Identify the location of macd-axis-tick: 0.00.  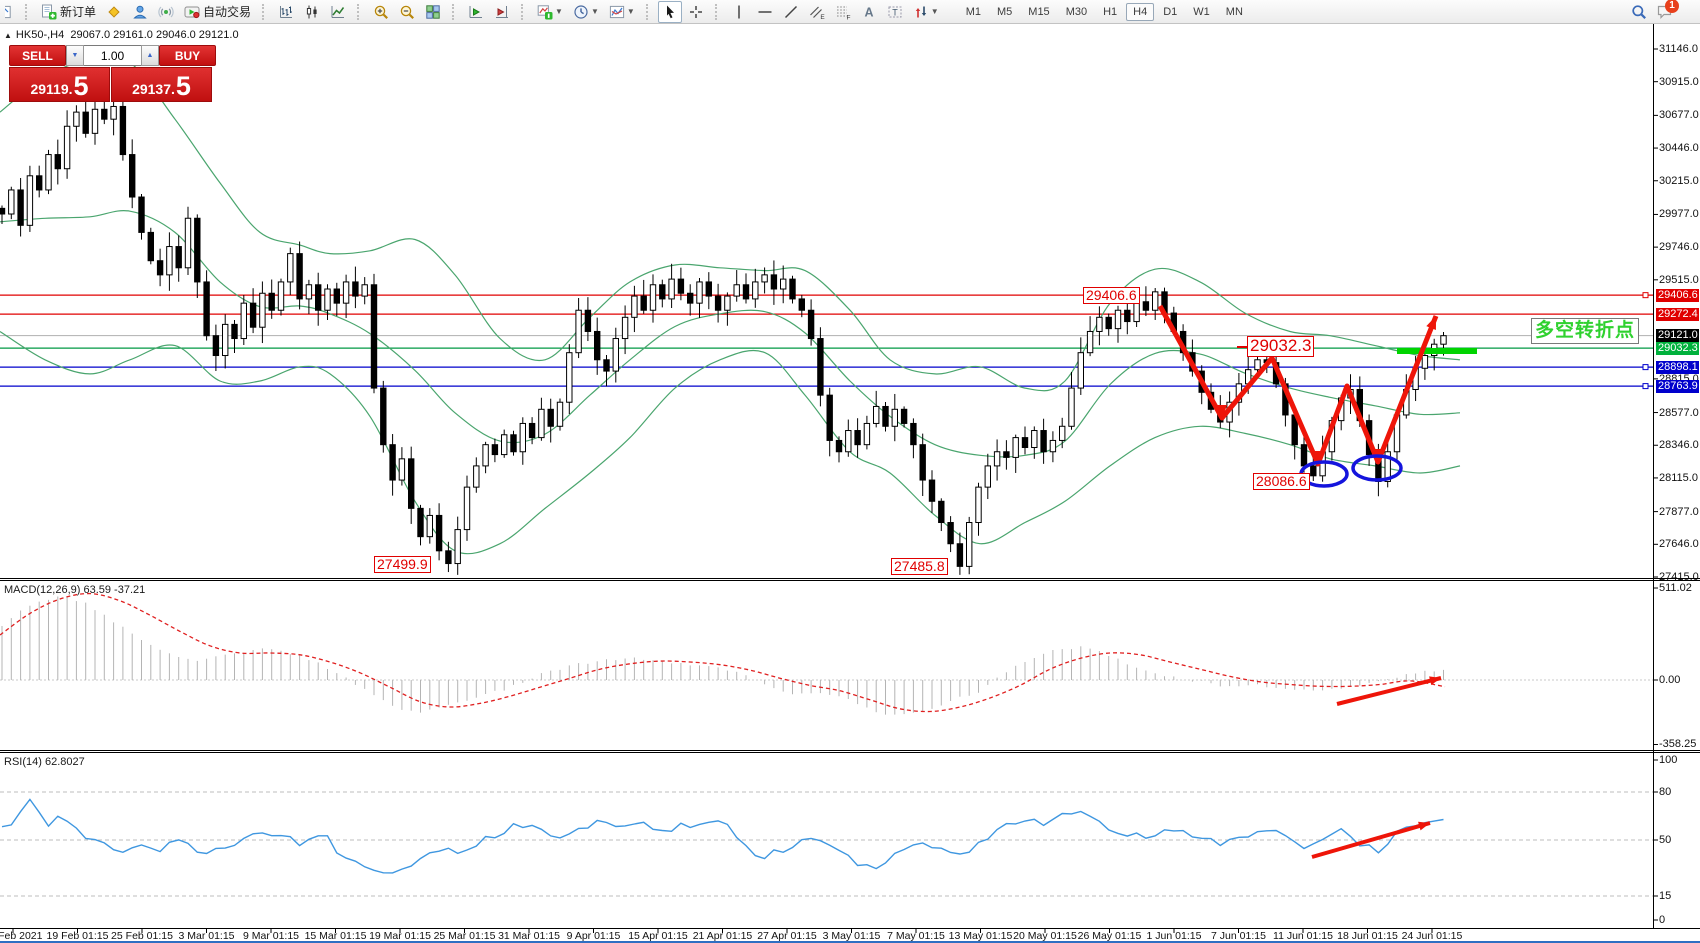
(1670, 680).